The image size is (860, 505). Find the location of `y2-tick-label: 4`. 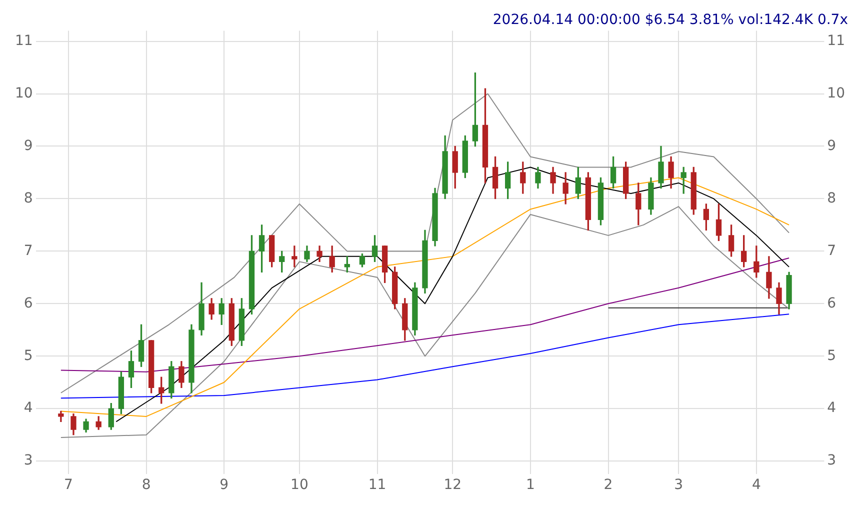

y2-tick-label: 4 is located at coordinates (831, 408).